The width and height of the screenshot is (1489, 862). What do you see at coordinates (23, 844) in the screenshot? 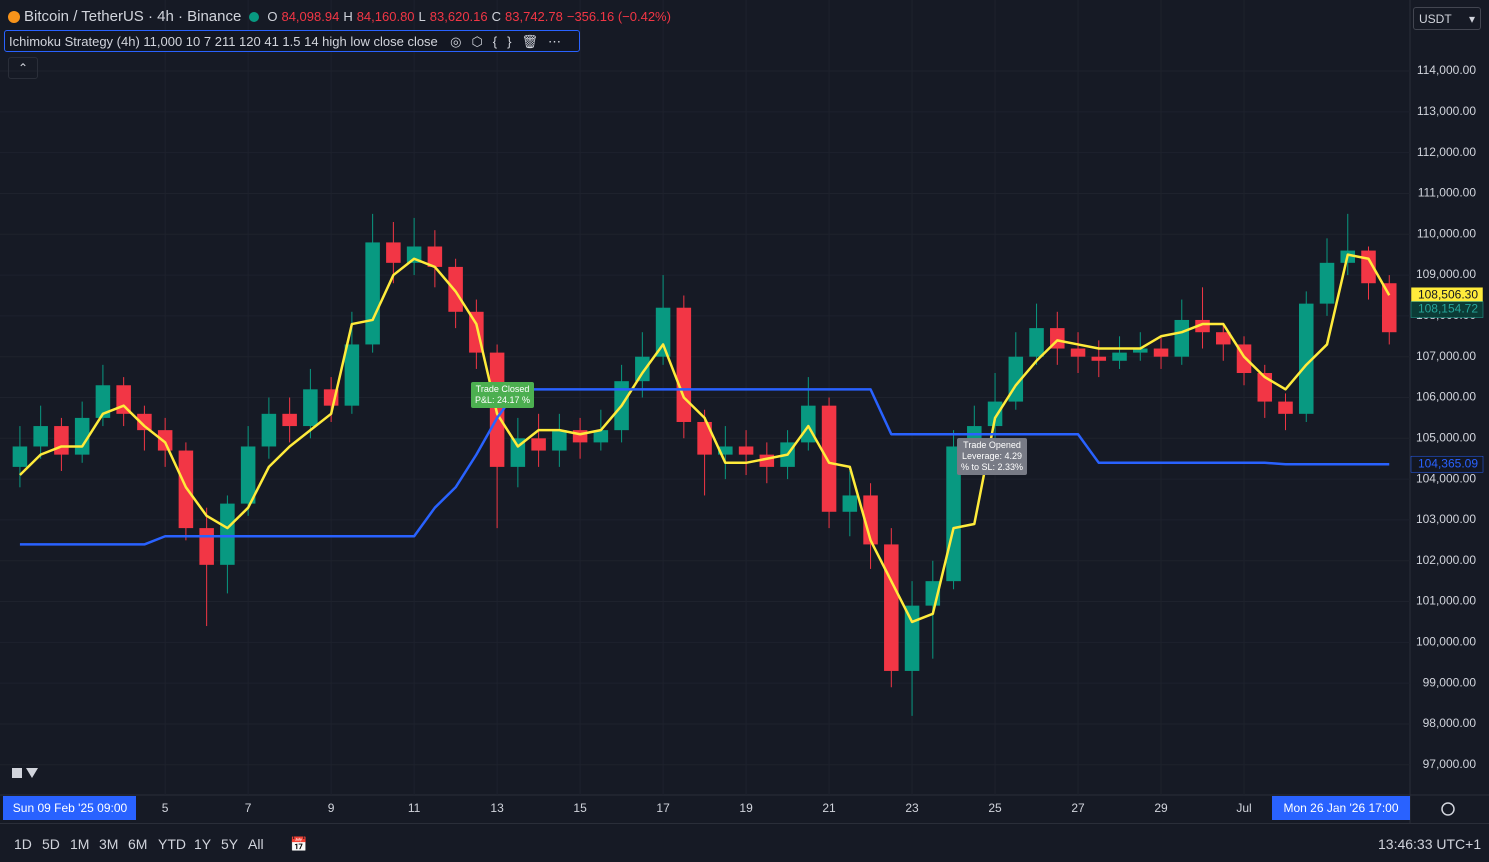
I see `range-button: 1D` at bounding box center [23, 844].